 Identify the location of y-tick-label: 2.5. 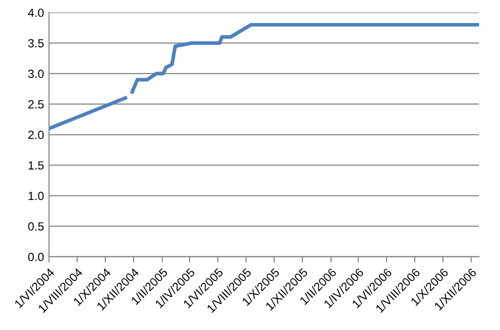
(36, 104).